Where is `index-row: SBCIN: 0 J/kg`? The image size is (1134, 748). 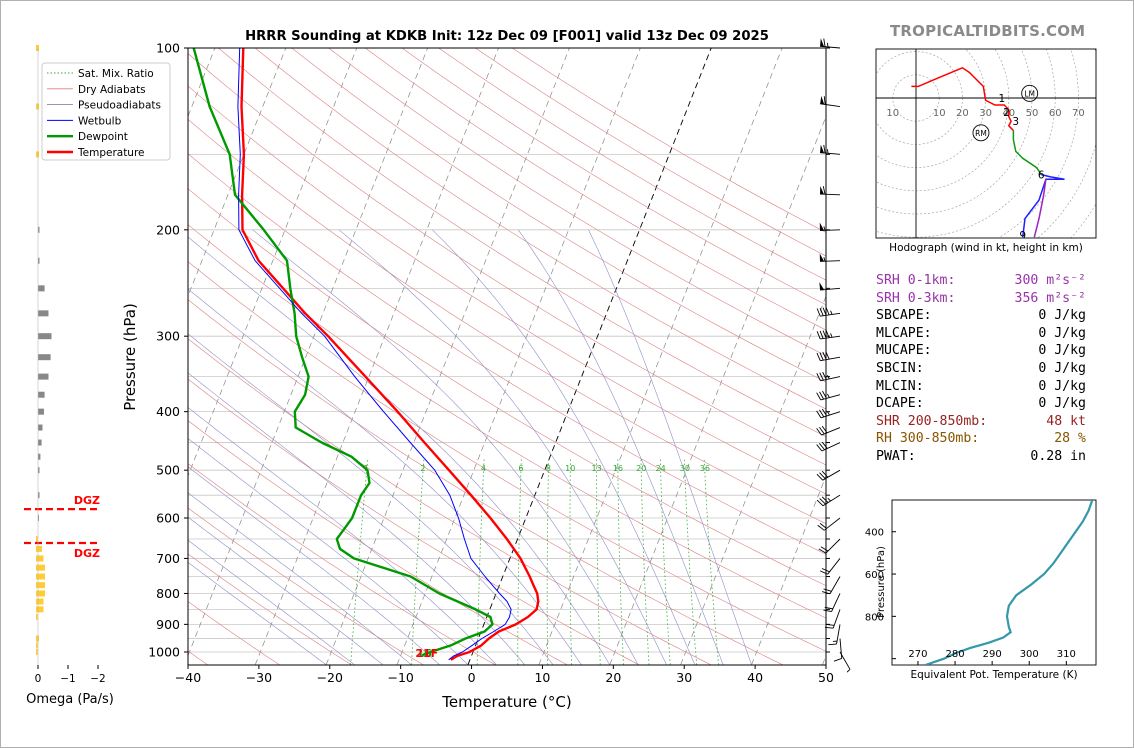
index-row: SBCIN: 0 J/kg is located at coordinates (981, 369).